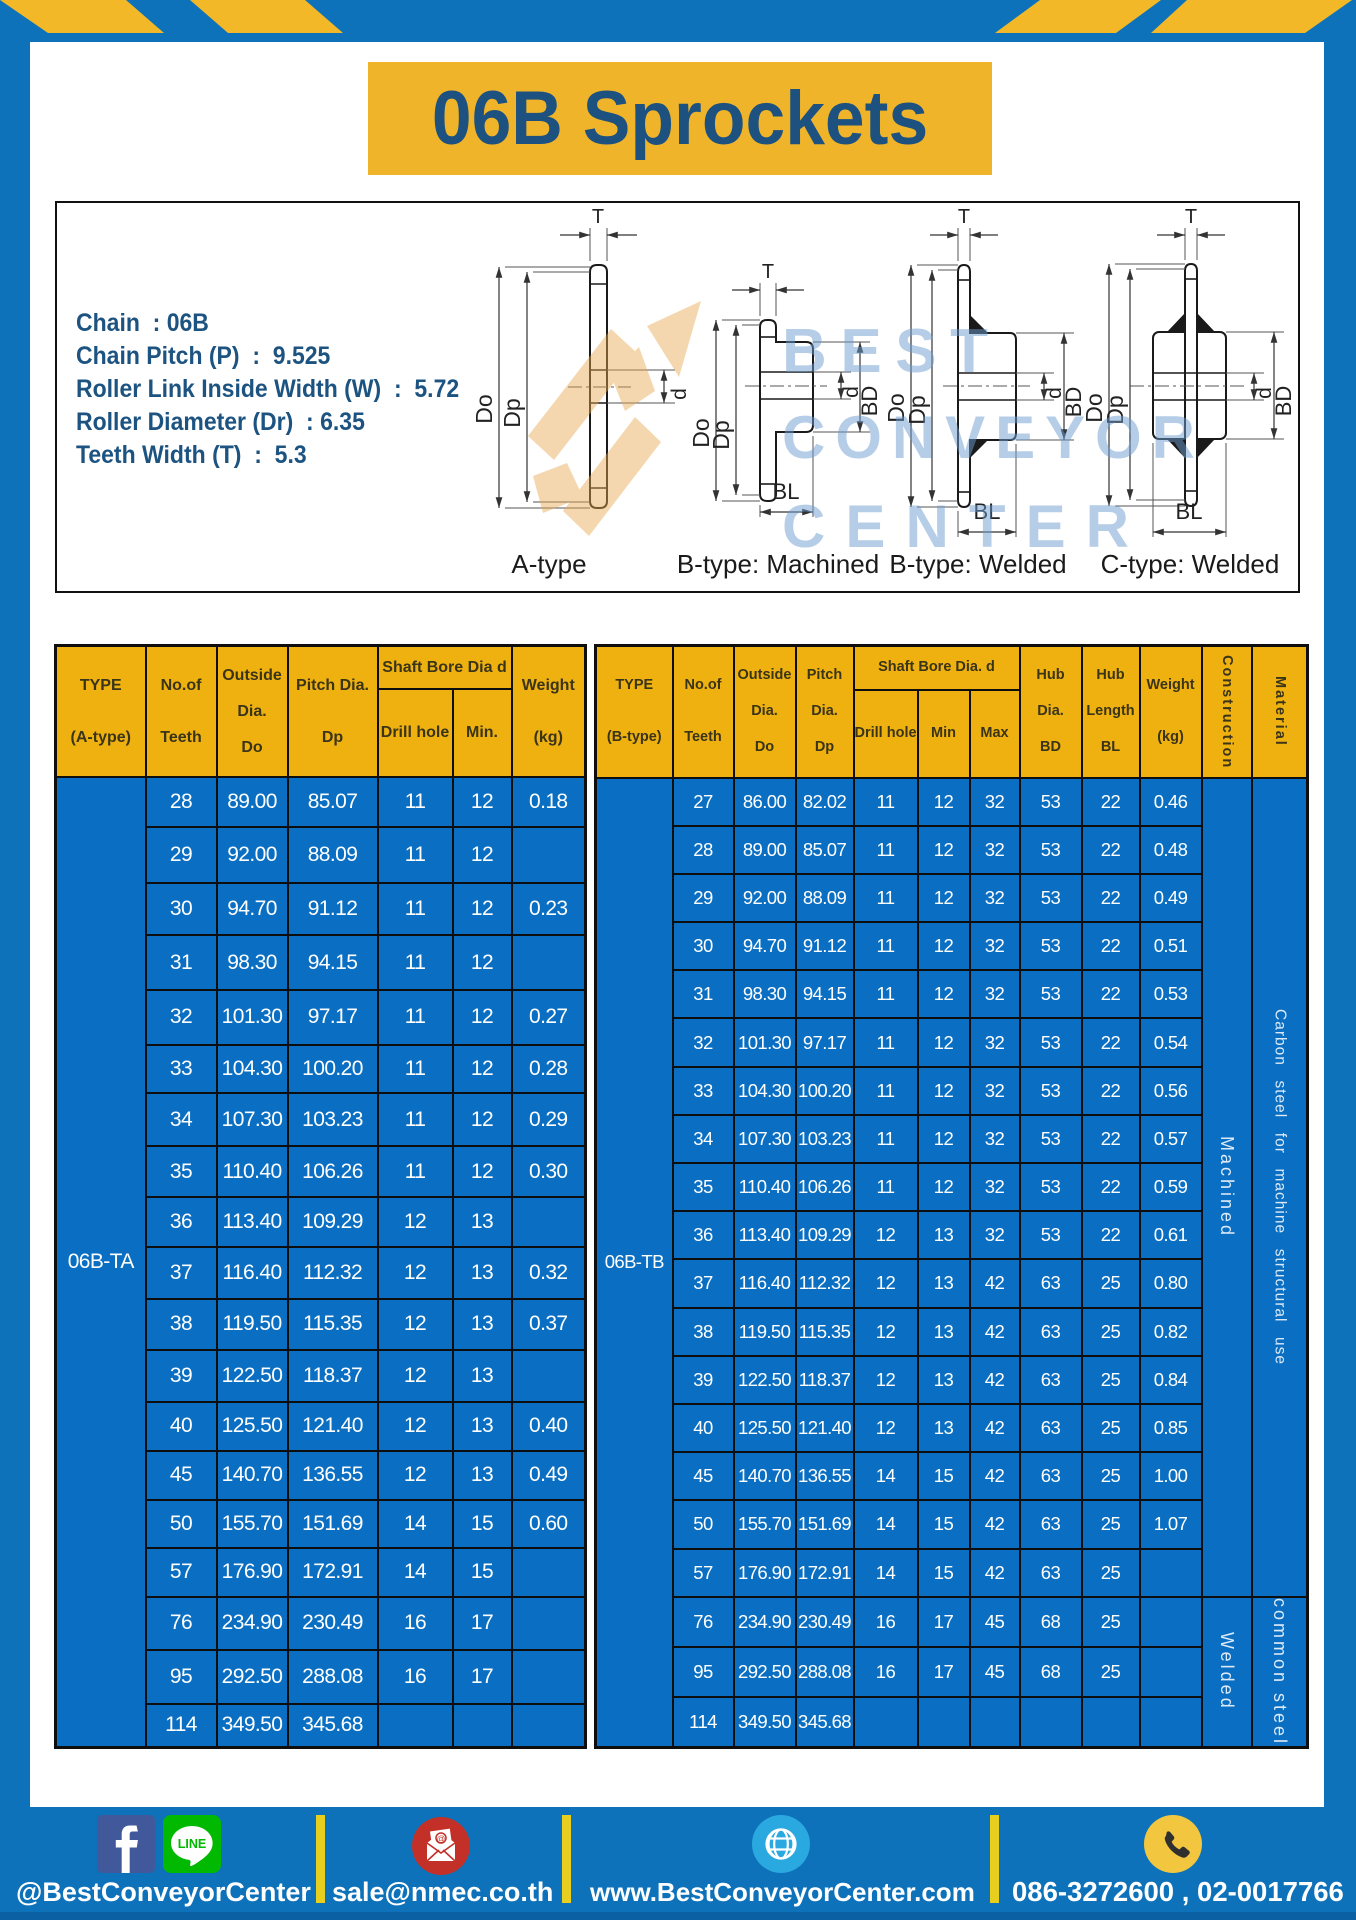 Image resolution: width=1356 pixels, height=1920 pixels. I want to click on svg-text: C-type: Welded, so click(1190, 564).